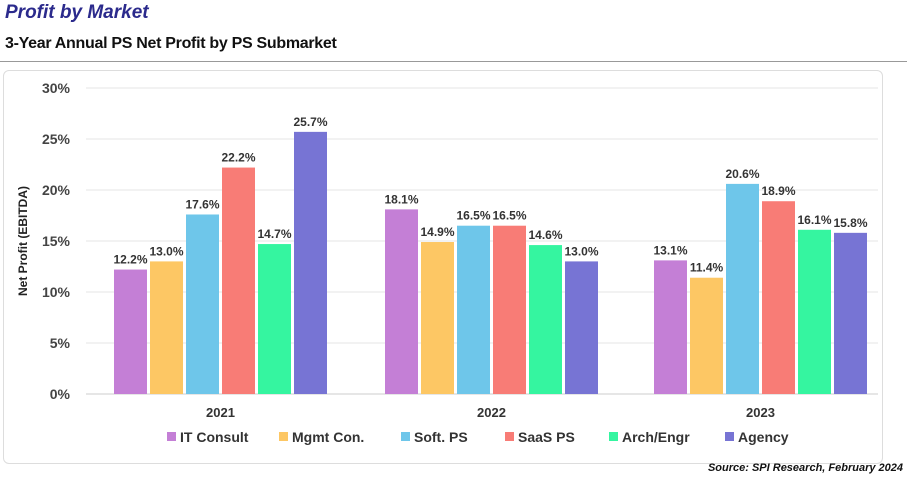 The height and width of the screenshot is (483, 907). Describe the element at coordinates (401, 199) in the screenshot. I see `data-label: 18.1%` at that location.